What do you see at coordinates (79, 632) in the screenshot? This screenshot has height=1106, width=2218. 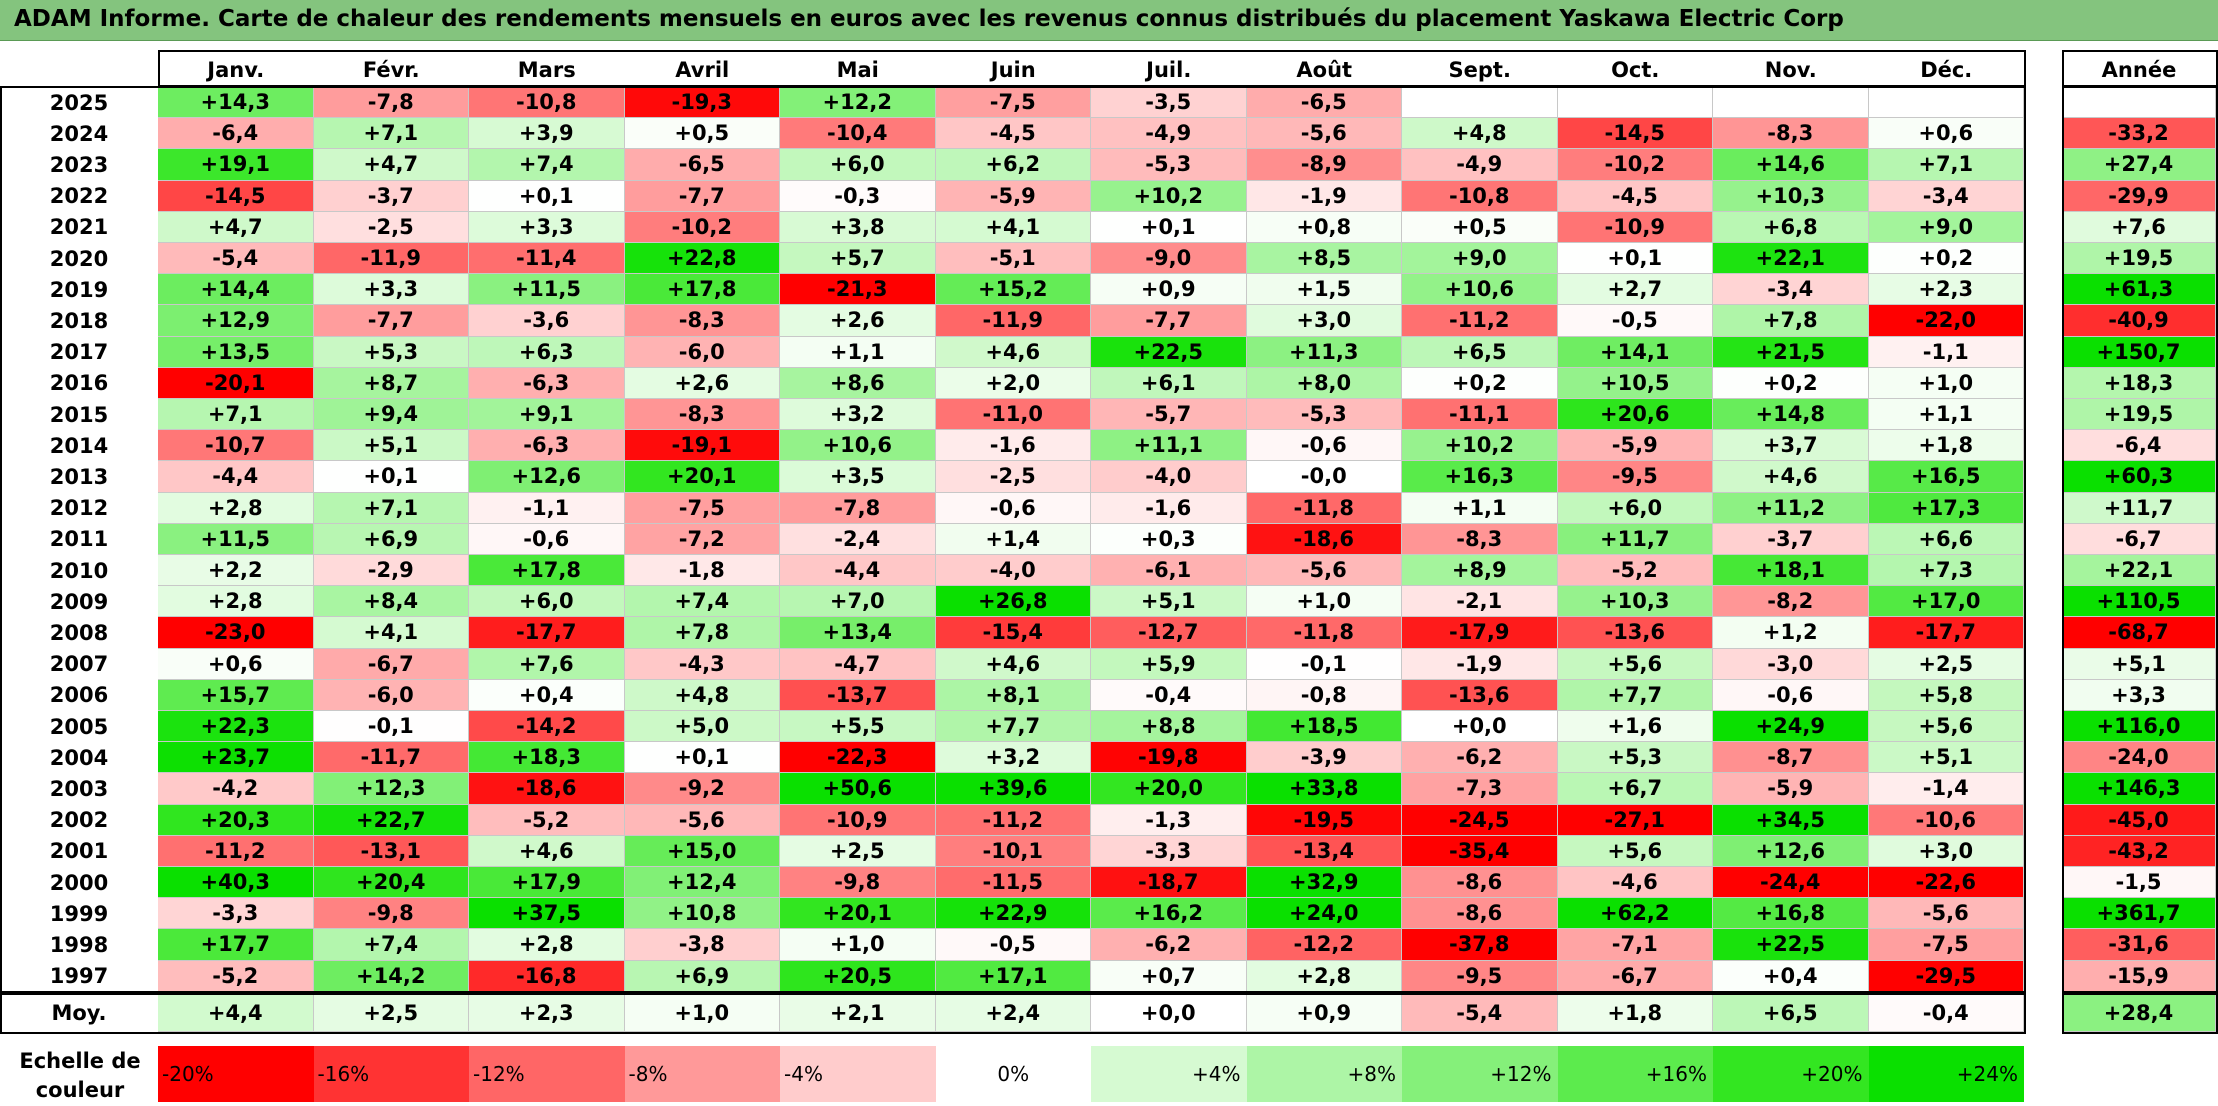 I see `row-label: 2008` at bounding box center [79, 632].